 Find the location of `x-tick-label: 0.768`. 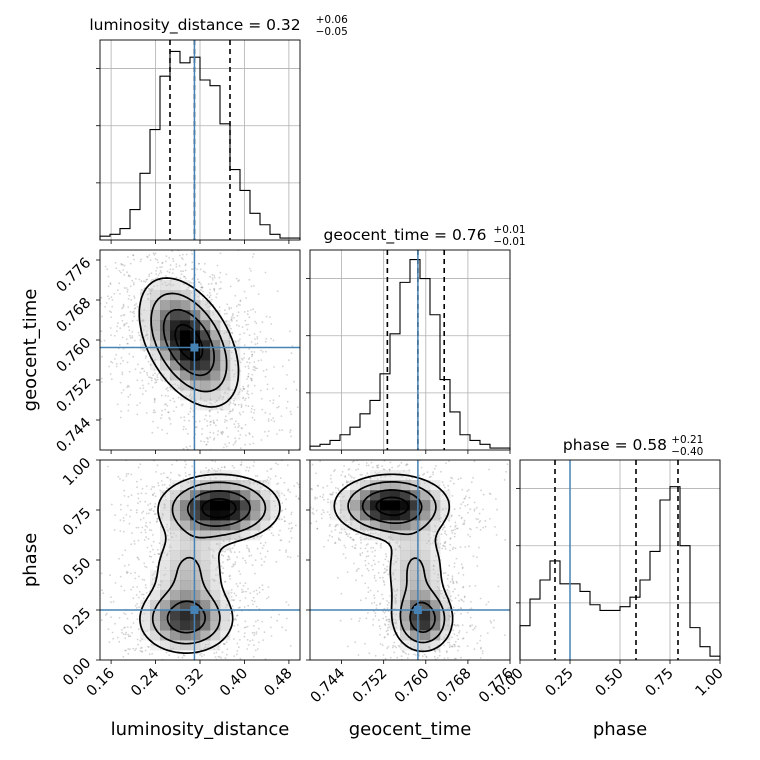

x-tick-label: 0.768 is located at coordinates (454, 686).